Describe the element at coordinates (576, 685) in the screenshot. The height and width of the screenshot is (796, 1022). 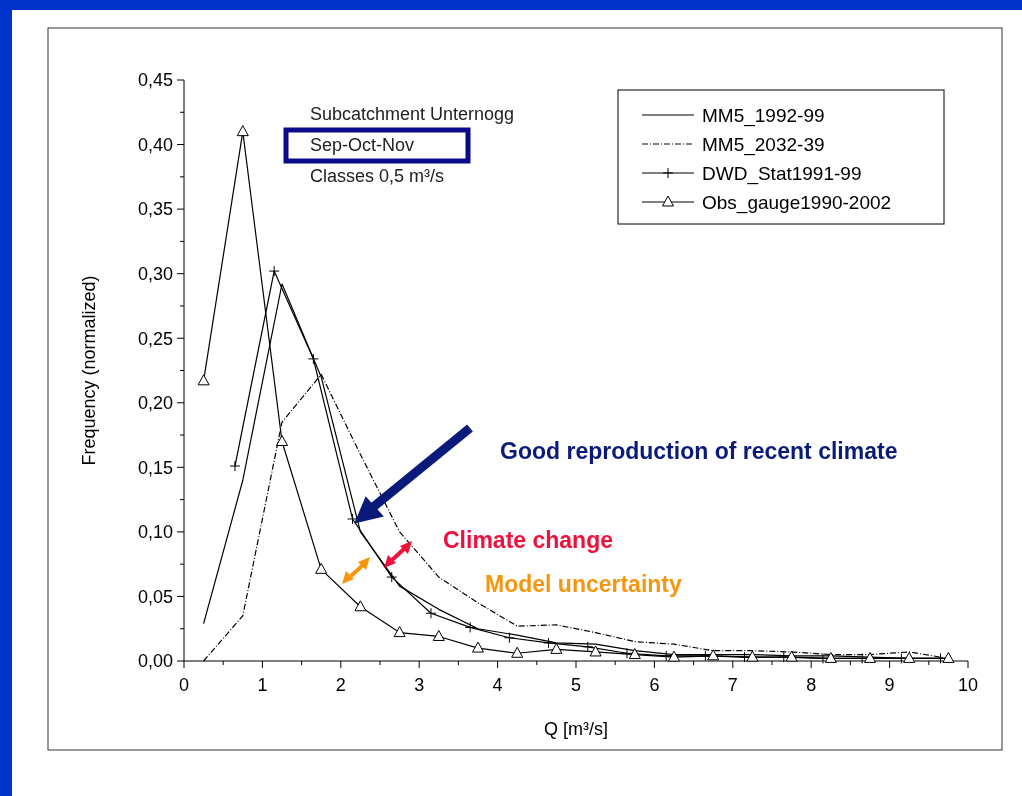
I see `x-tick-label: 5` at that location.